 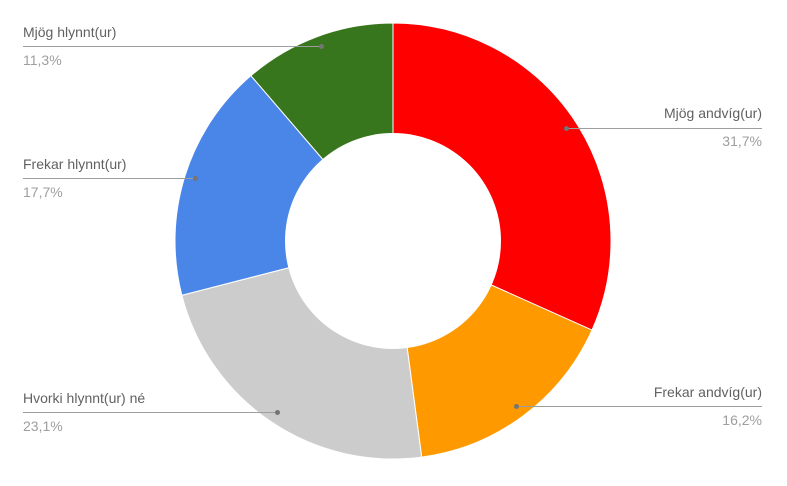 What do you see at coordinates (742, 141) in the screenshot?
I see `slice-percent: 31,7%` at bounding box center [742, 141].